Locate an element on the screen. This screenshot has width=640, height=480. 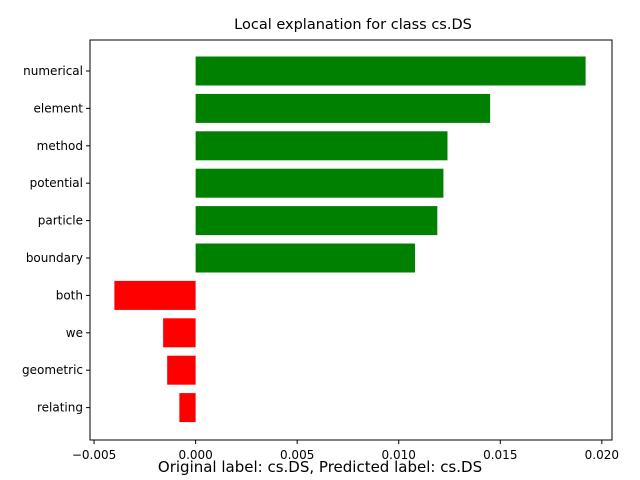
y-tick-label-particle: particle is located at coordinates (60, 221).